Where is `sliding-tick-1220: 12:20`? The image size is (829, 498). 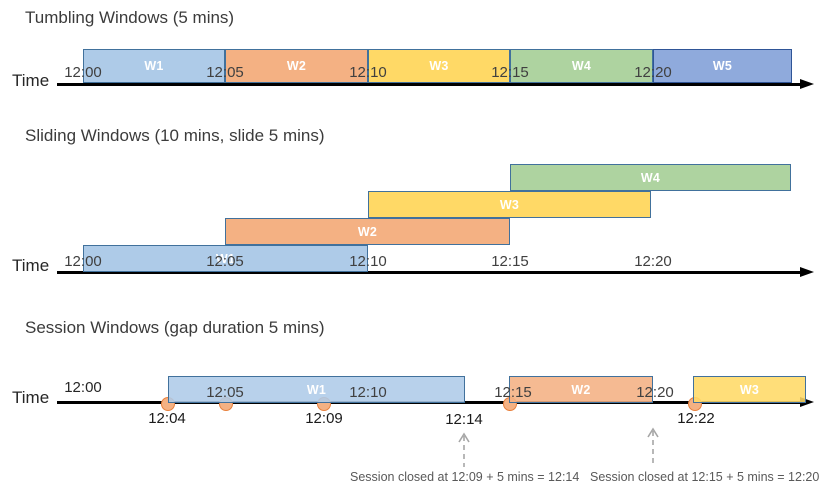 sliding-tick-1220: 12:20 is located at coordinates (653, 261).